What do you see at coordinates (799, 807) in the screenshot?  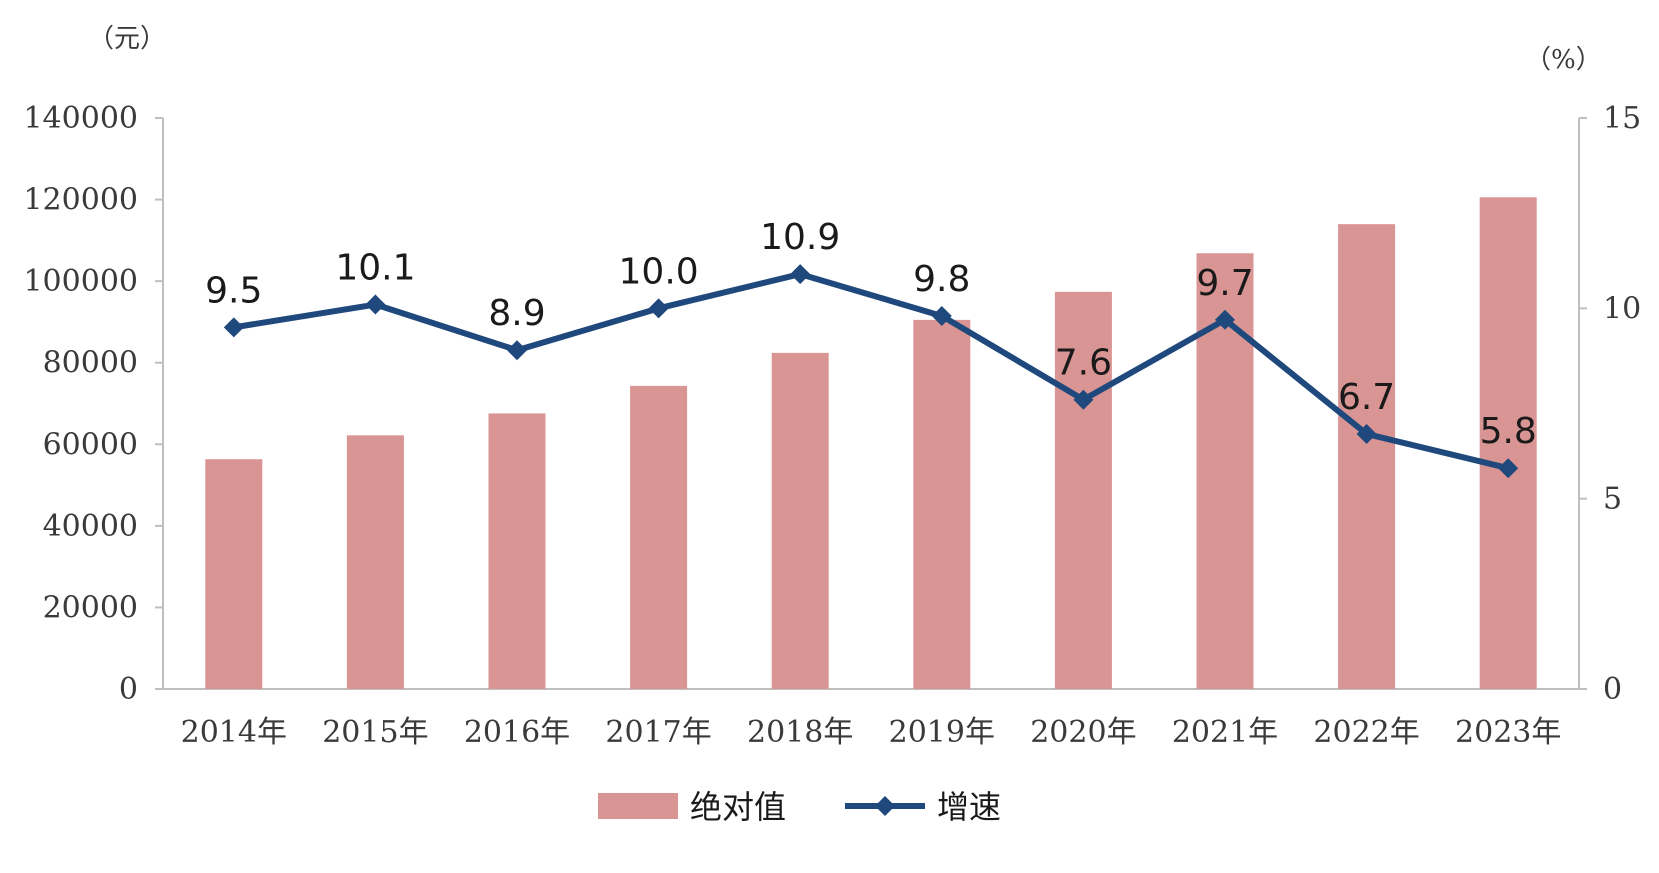 I see `legend: 绝对值 增速` at bounding box center [799, 807].